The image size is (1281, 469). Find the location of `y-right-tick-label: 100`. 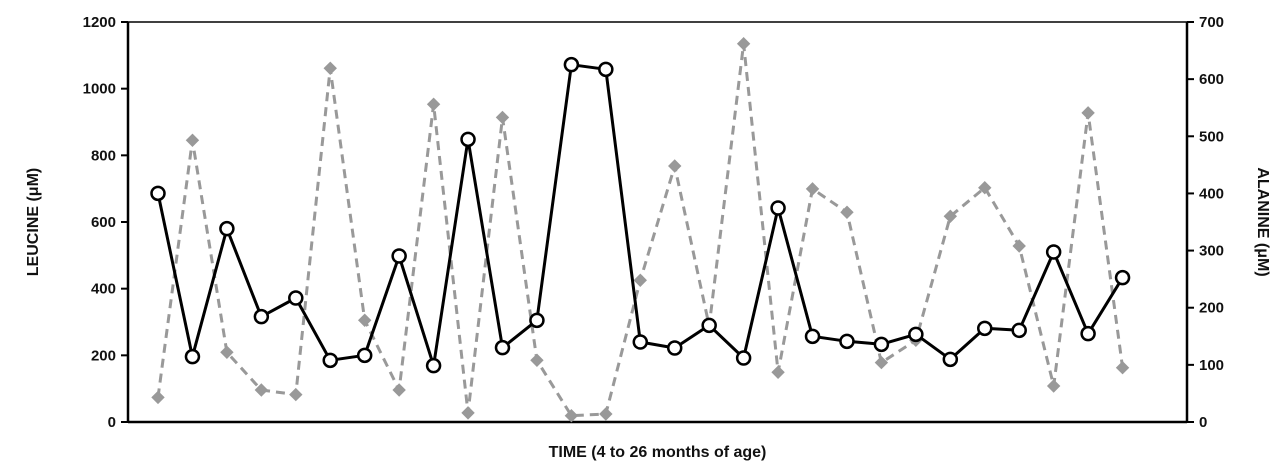

y-right-tick-label: 100 is located at coordinates (1211, 365).